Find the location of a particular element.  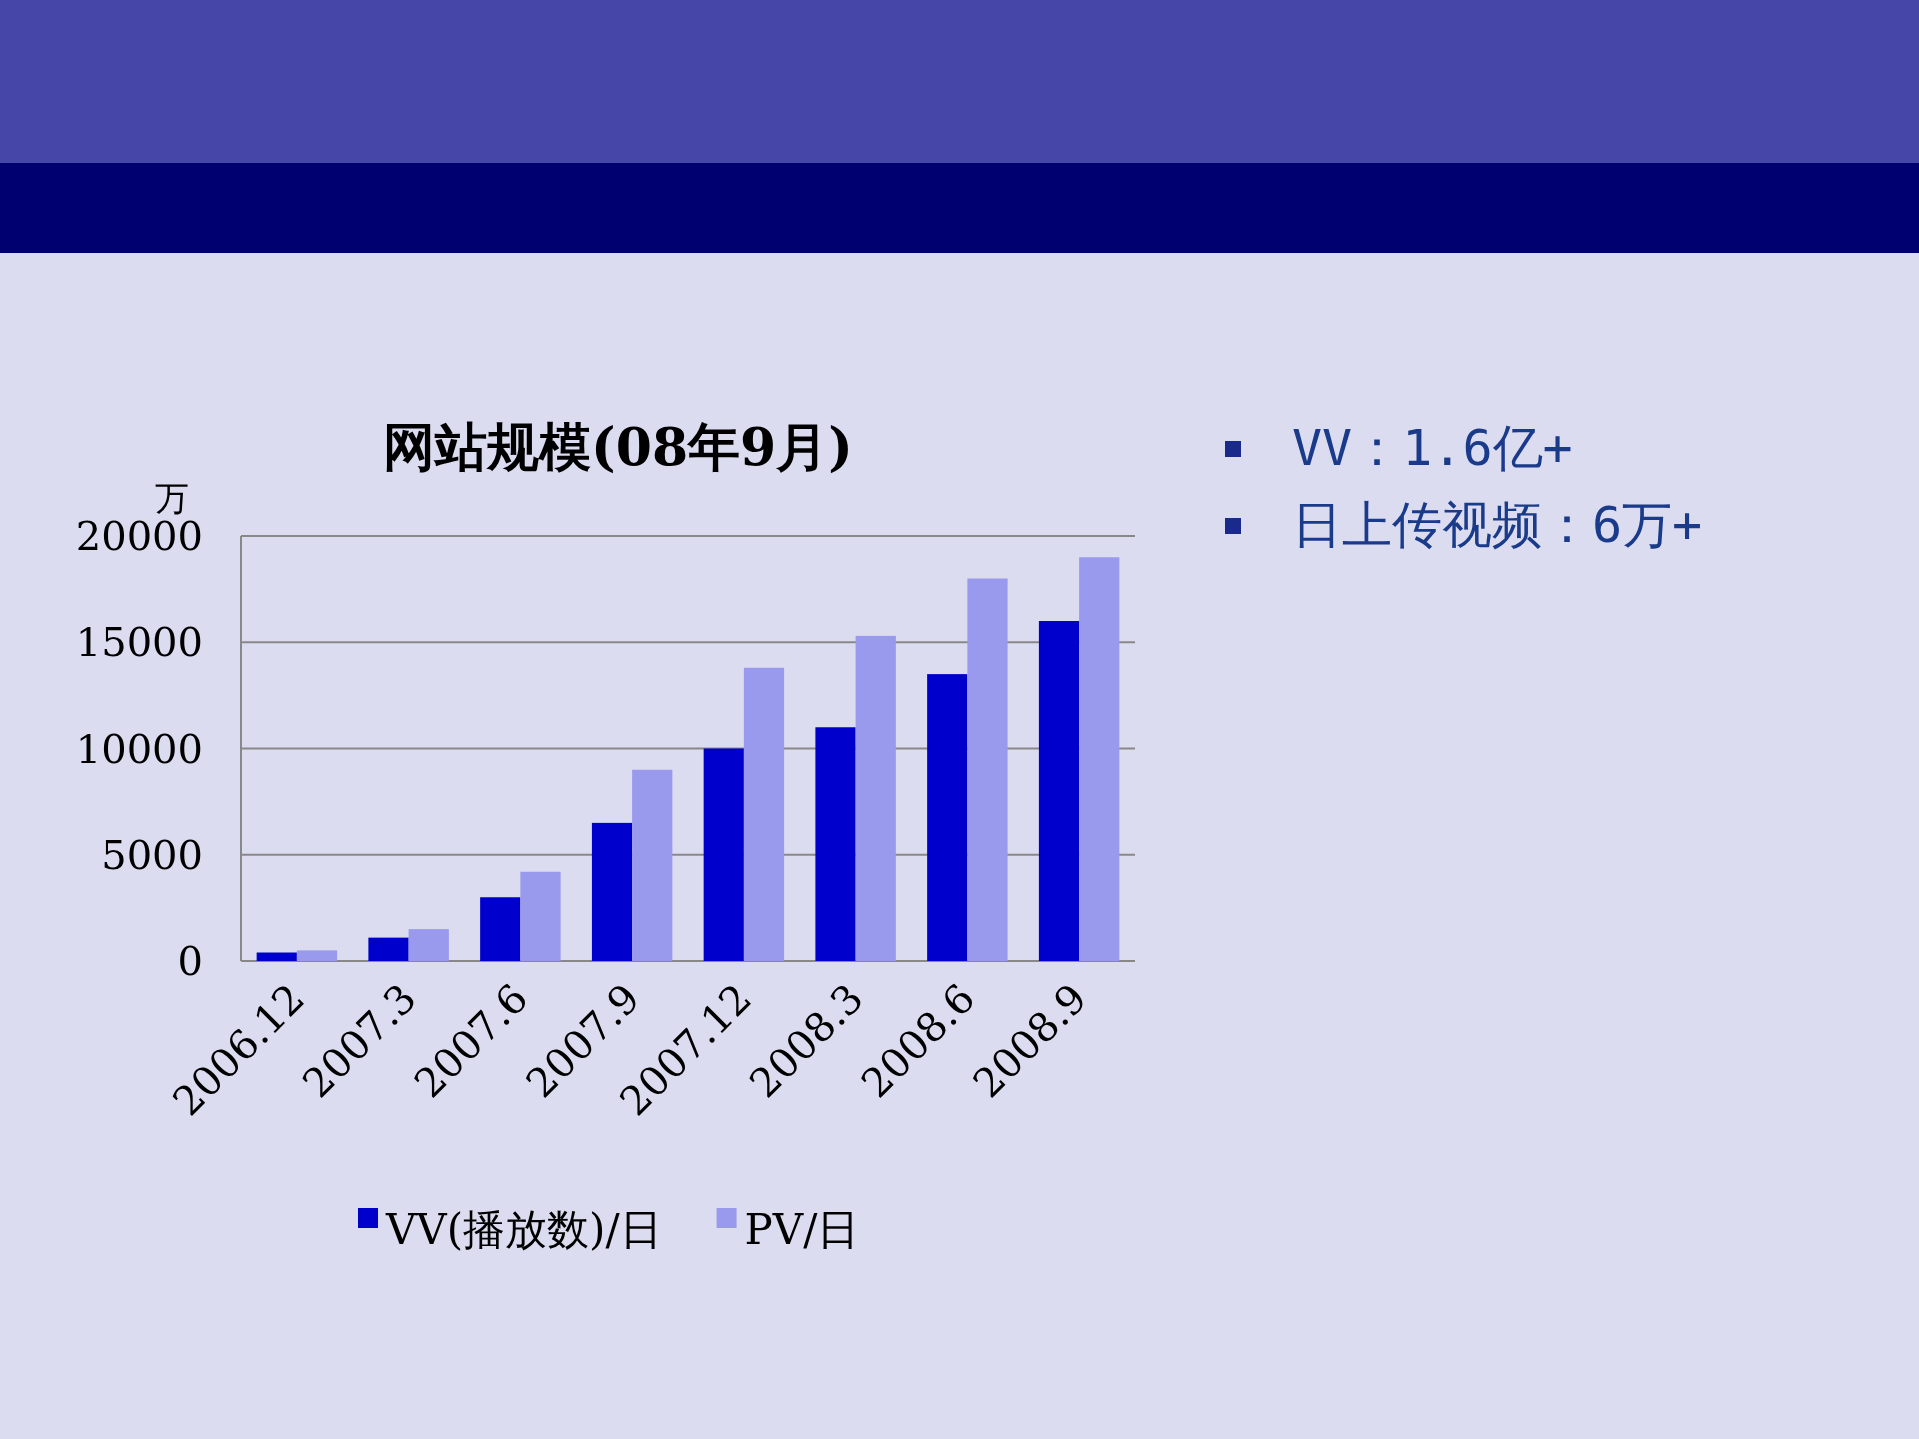

chart-title: 网站规模(08年9月) is located at coordinates (618, 446).